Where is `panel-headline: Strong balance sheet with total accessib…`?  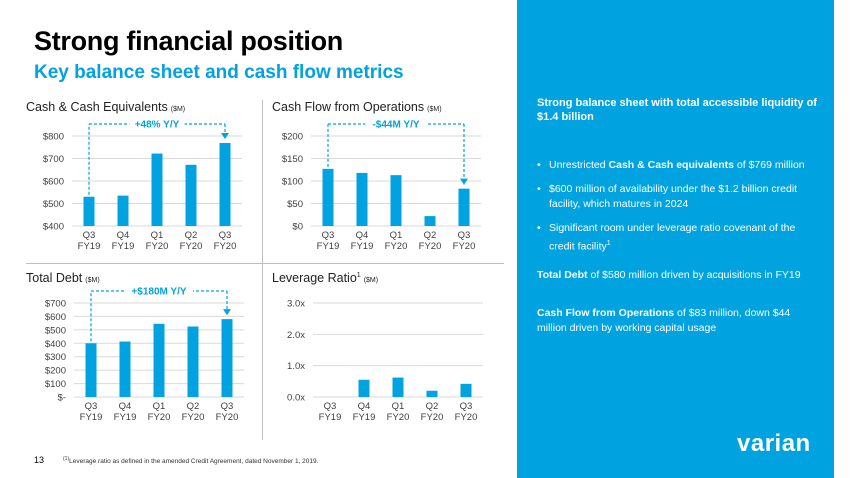
panel-headline: Strong balance sheet with total accessib… is located at coordinates (677, 110).